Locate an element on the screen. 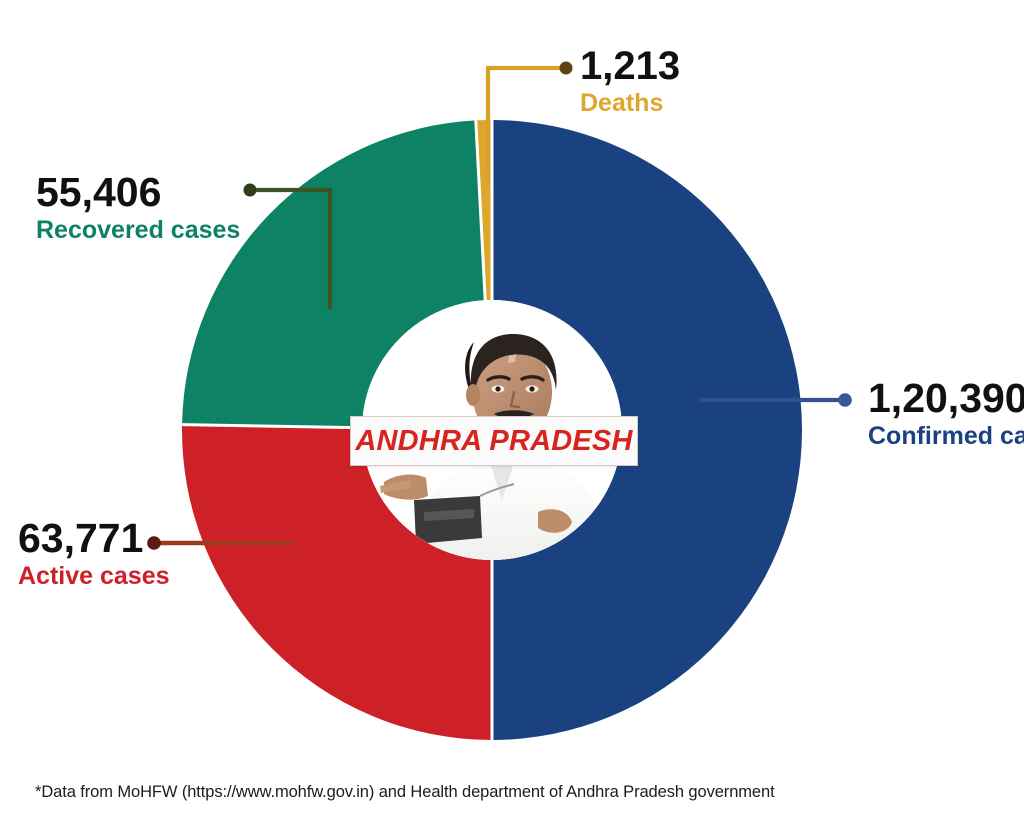  callout-deaths: 1,213 Deaths is located at coordinates (630, 81).